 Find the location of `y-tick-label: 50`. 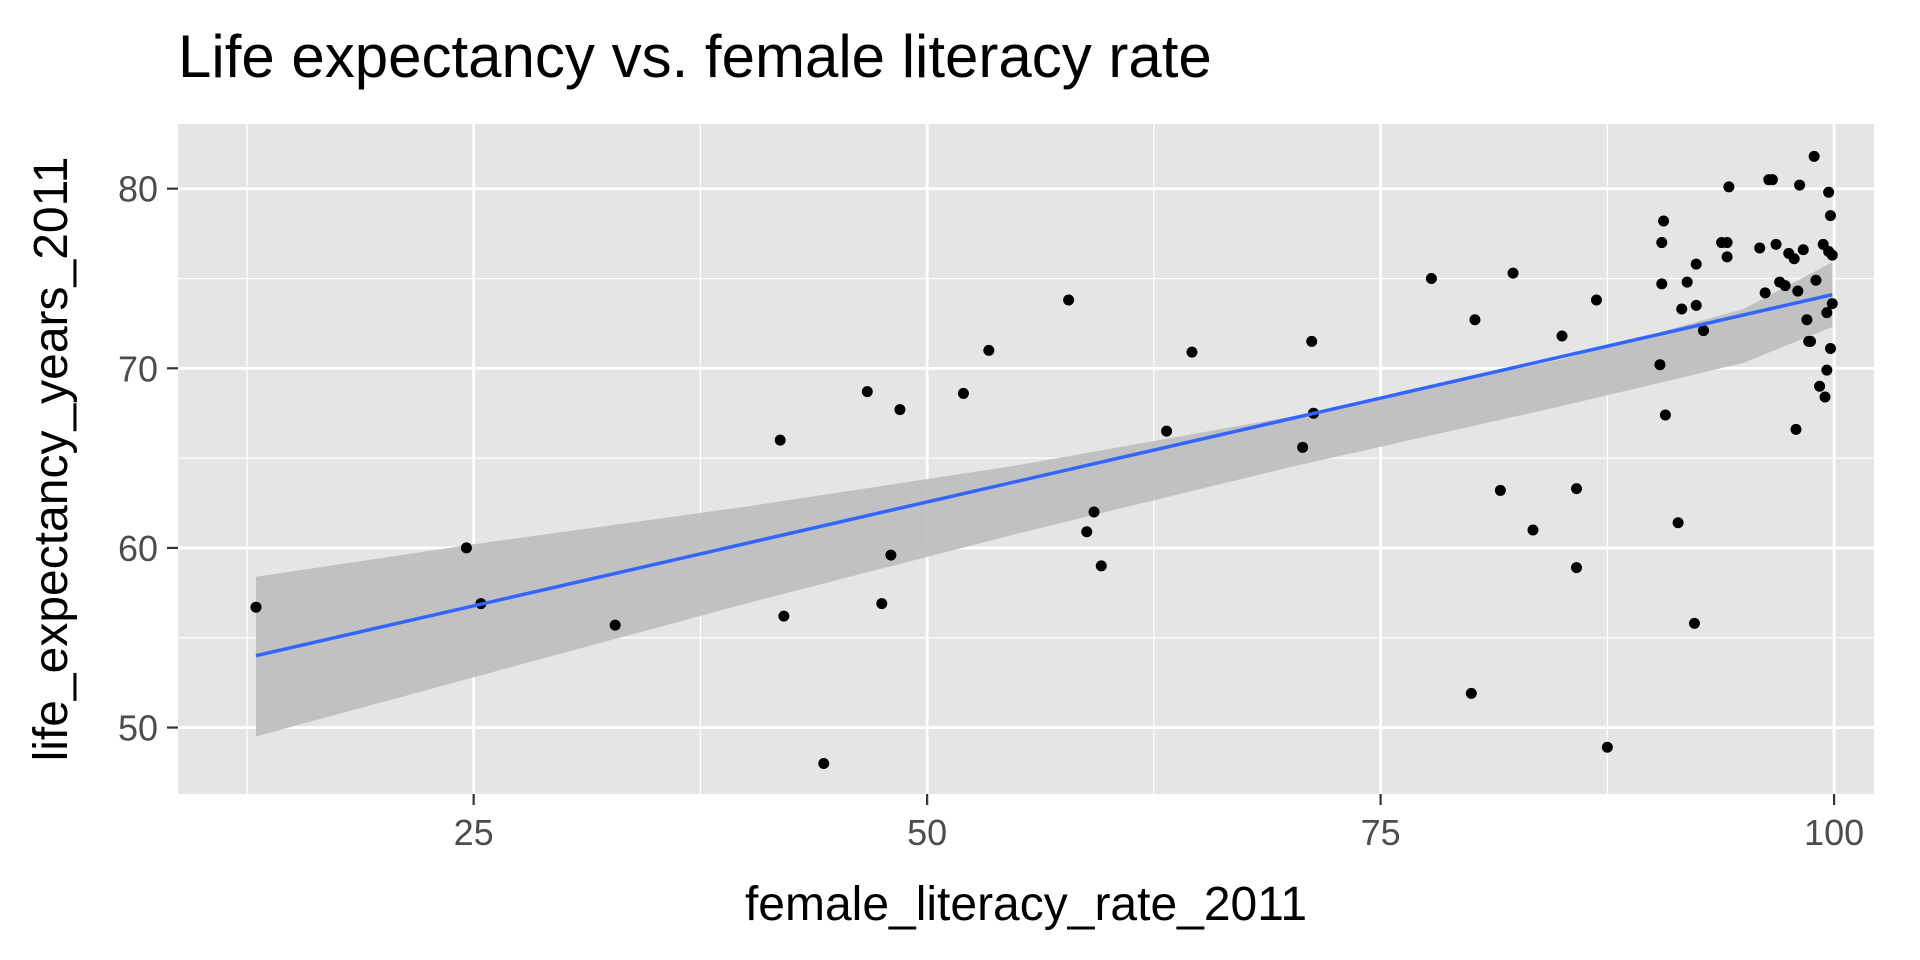

y-tick-label: 50 is located at coordinates (138, 728).